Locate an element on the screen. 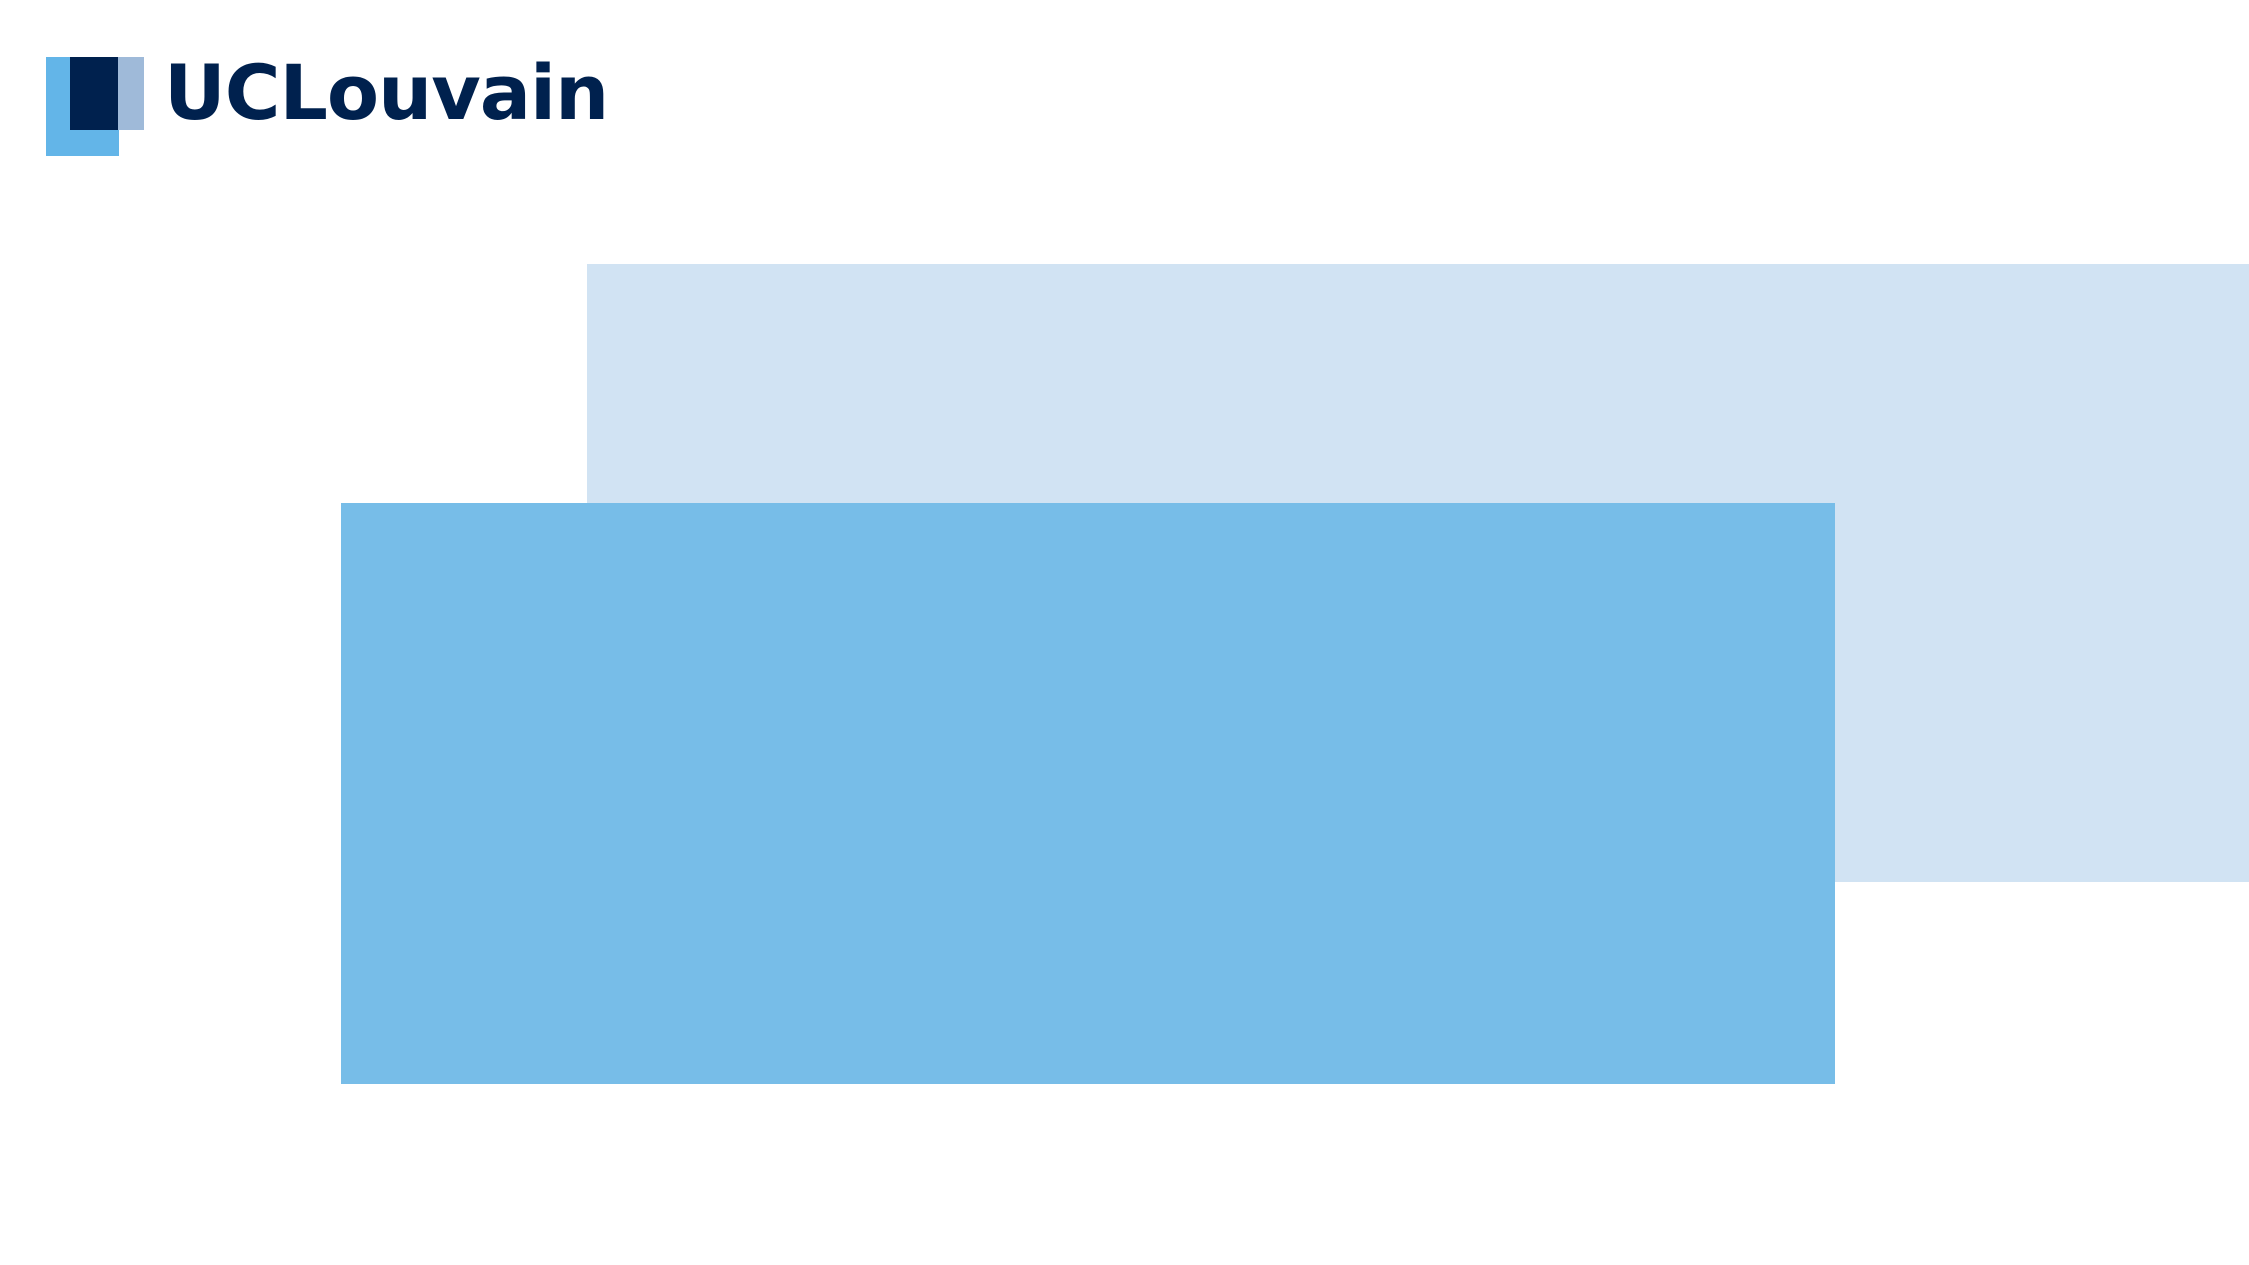 The image size is (2249, 1265). logo-dark-square is located at coordinates (94, 93).